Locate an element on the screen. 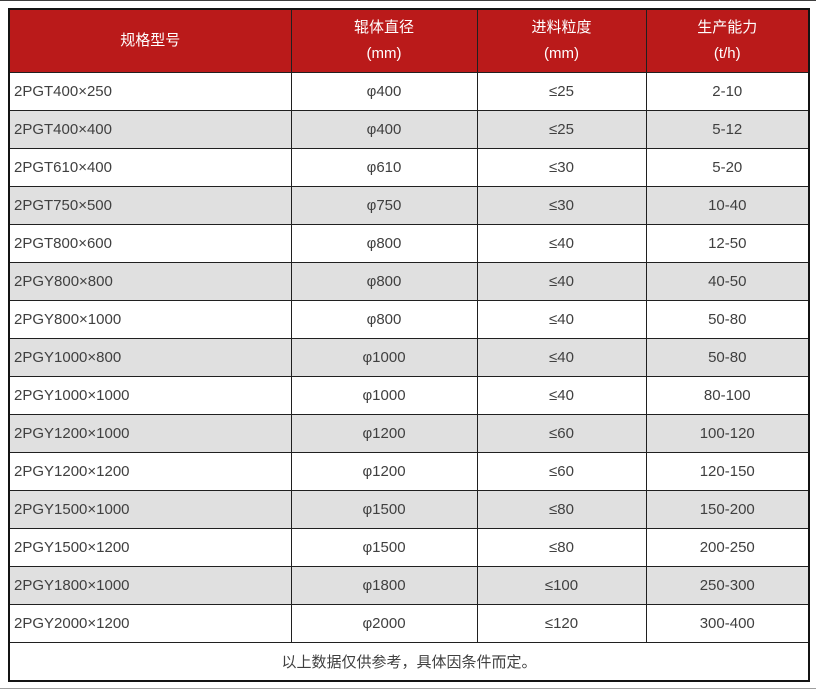 This screenshot has height=689, width=816. capacity-cell: 5-20 is located at coordinates (727, 167).